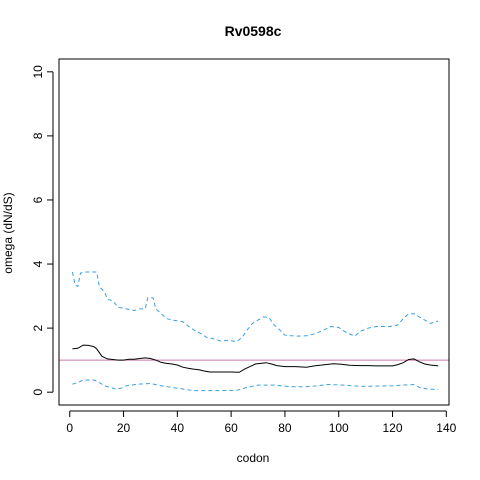 This screenshot has height=480, width=480. I want to click on chart-title: Rv0598c, so click(253, 31).